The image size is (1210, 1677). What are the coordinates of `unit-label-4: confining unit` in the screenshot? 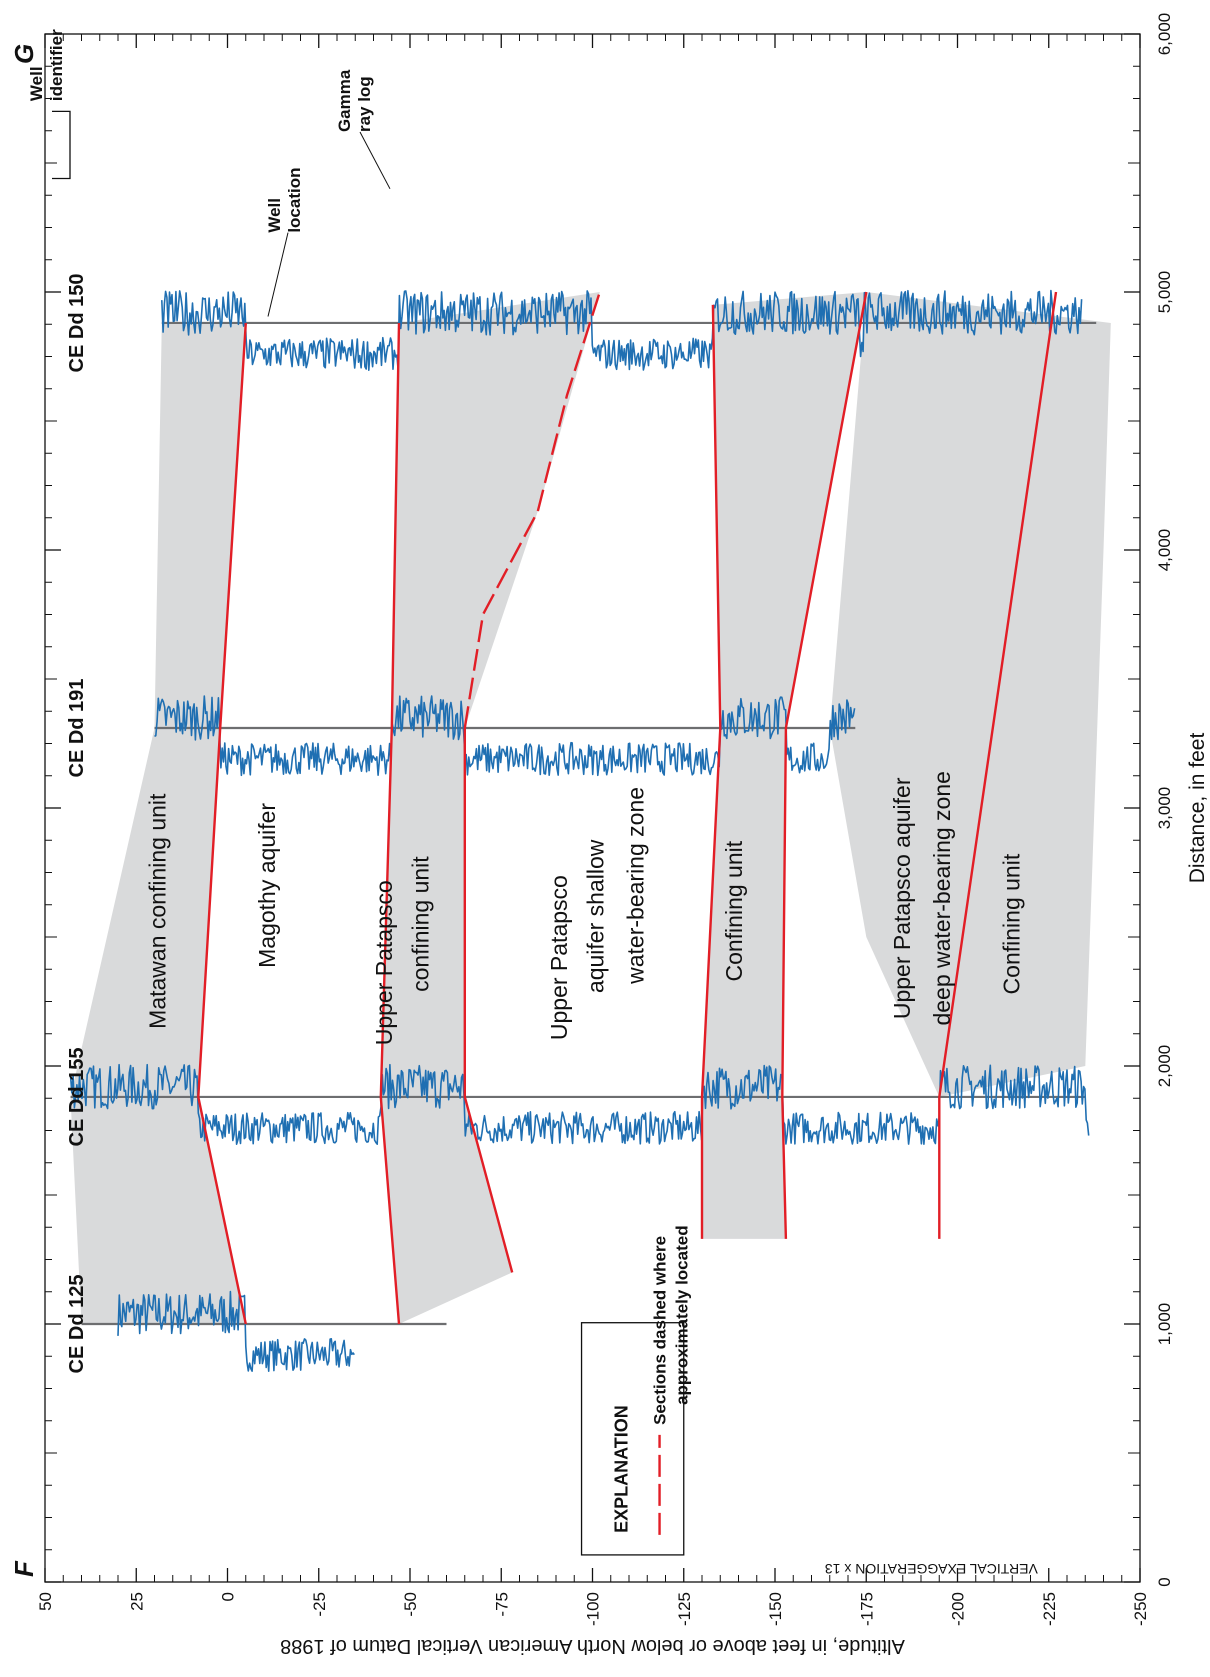 It's located at (420, 924).